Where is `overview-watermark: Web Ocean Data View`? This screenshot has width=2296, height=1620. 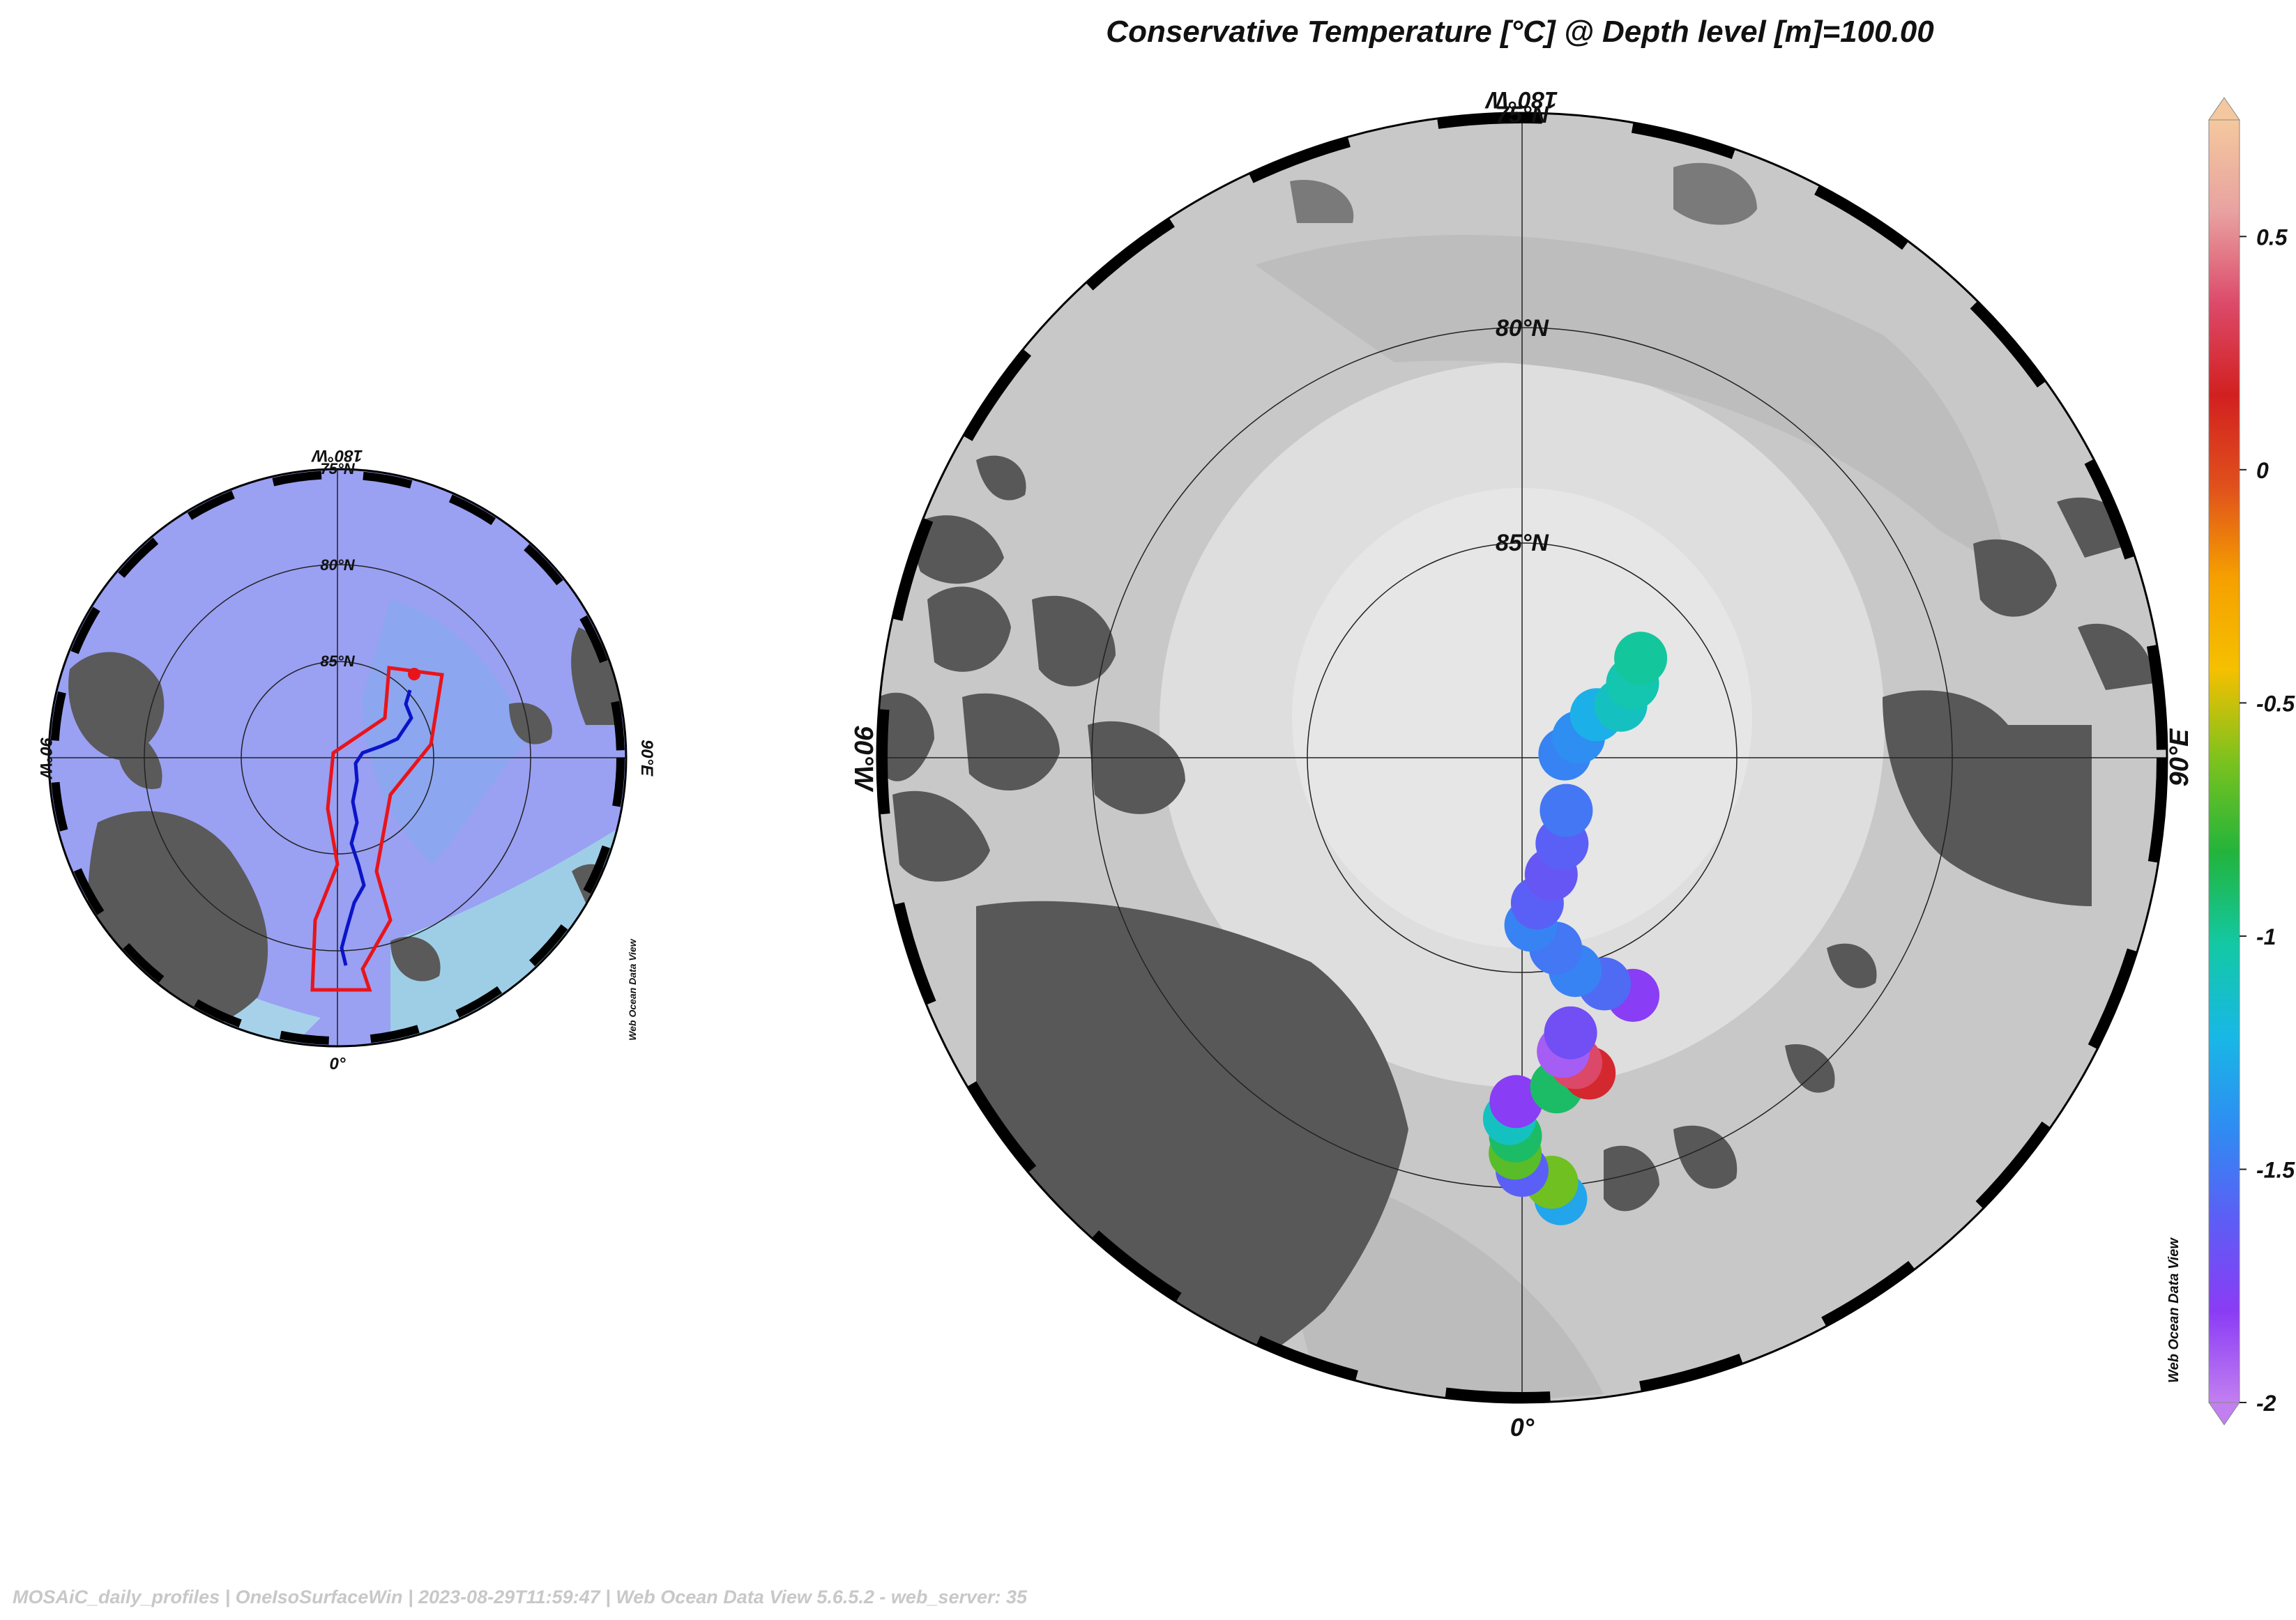 overview-watermark: Web Ocean Data View is located at coordinates (632, 989).